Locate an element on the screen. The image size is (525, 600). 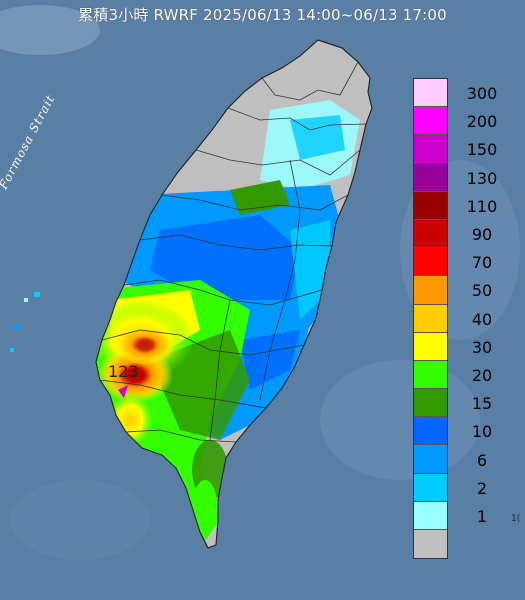
edge-fragment-text: 1( is located at coordinates (516, 519).